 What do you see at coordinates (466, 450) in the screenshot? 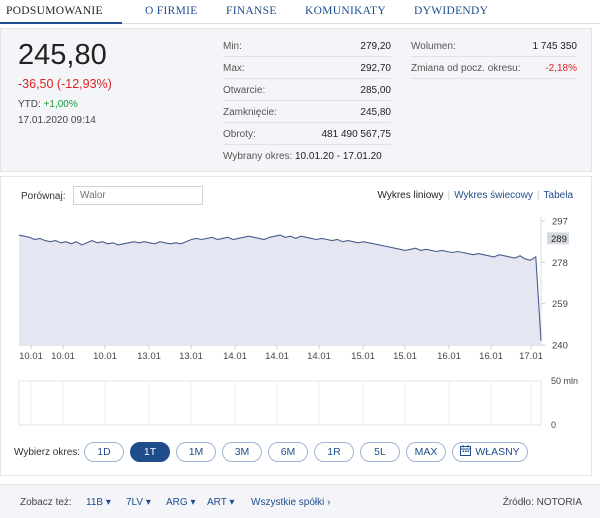
I see `calendar-icon` at bounding box center [466, 450].